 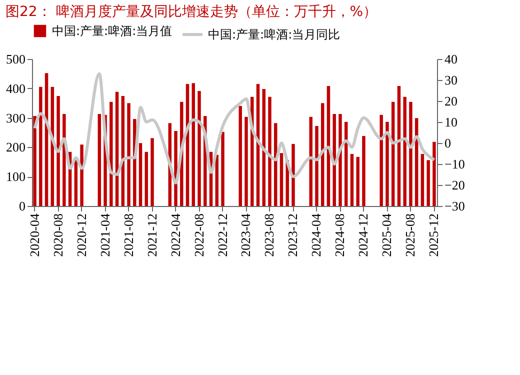 I want to click on x-tick-label: 2022-08, so click(x=198, y=235).